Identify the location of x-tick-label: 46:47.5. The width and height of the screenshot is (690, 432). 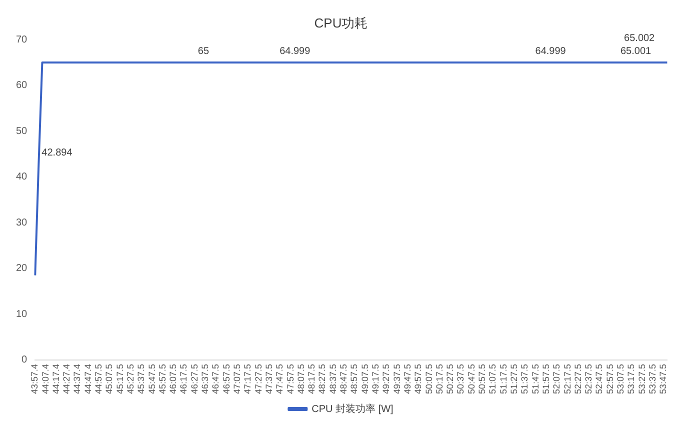
(215, 379).